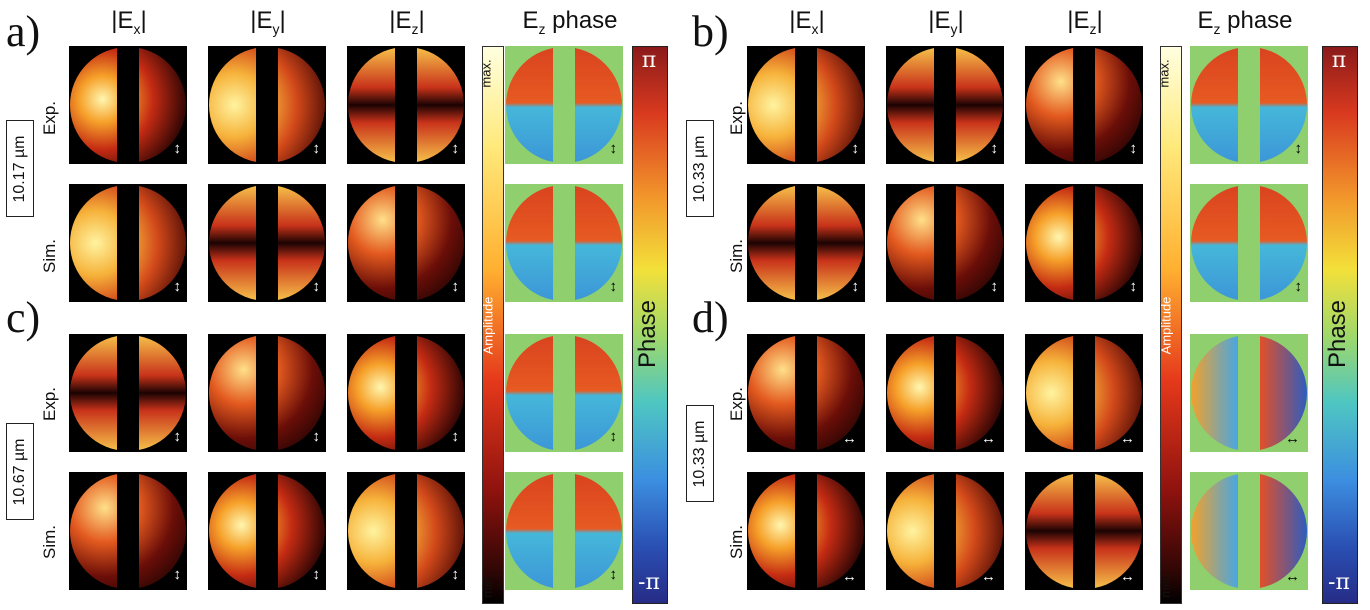  Describe the element at coordinates (49, 118) in the screenshot. I see `row-label-exp-a: Exp.` at that location.